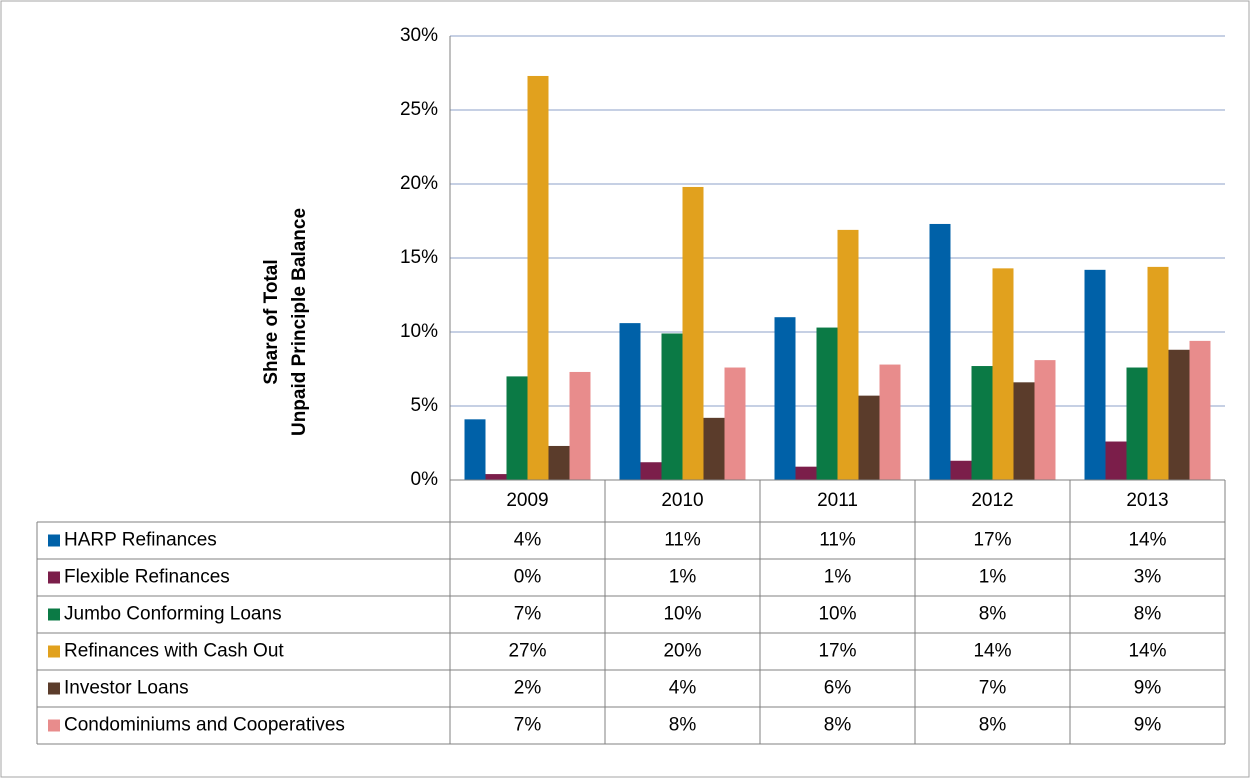 The image size is (1250, 783). What do you see at coordinates (527, 500) in the screenshot?
I see `x-tick-label: 2009` at bounding box center [527, 500].